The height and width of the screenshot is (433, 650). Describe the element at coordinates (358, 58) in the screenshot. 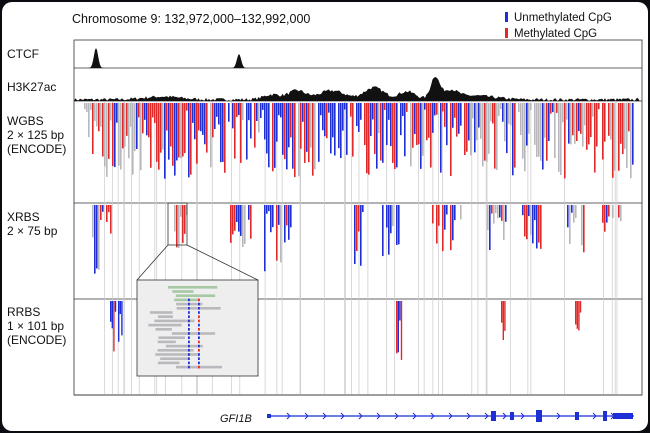

I see `ctcf-signal` at that location.